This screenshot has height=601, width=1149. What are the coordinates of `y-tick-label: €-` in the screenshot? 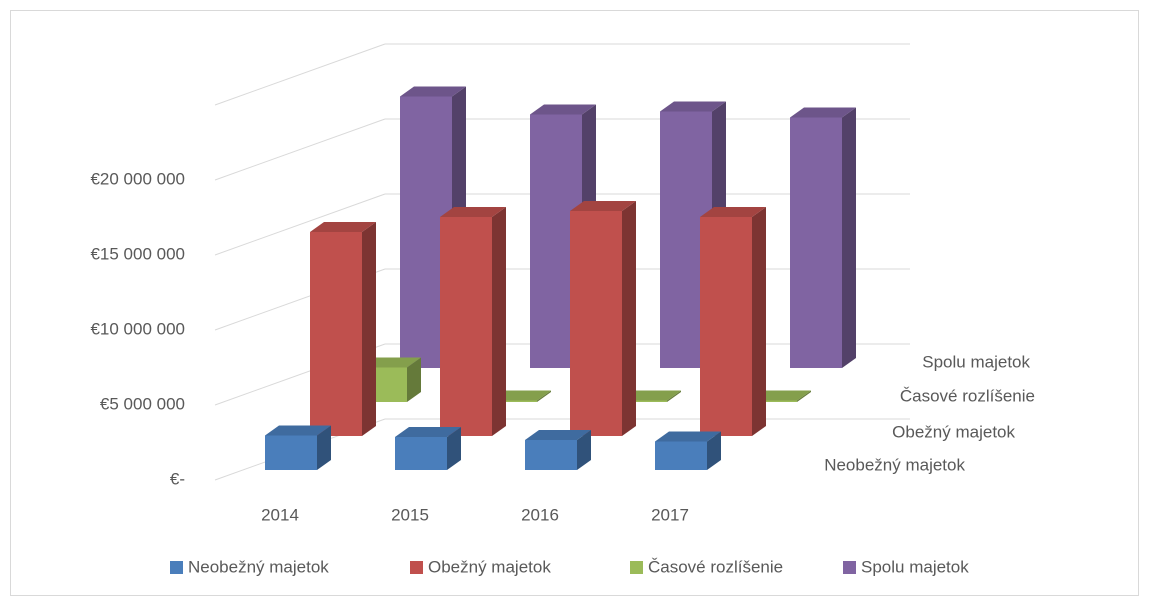 It's located at (177, 478).